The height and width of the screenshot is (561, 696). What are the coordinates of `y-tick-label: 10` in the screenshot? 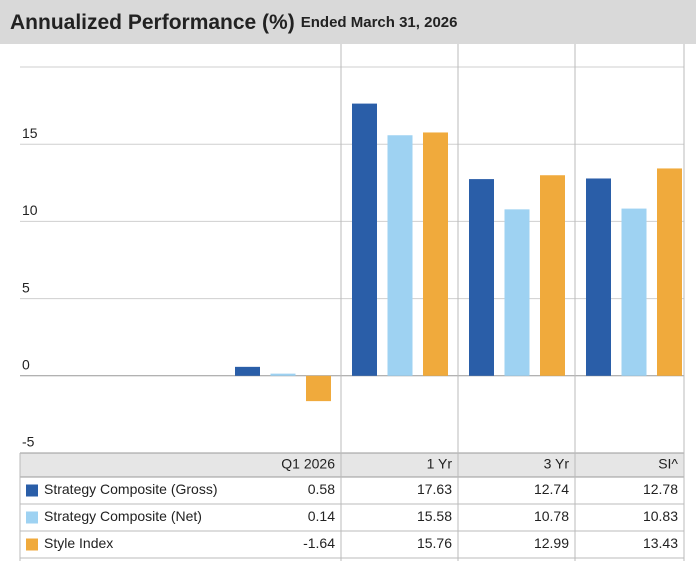 It's located at (30, 210).